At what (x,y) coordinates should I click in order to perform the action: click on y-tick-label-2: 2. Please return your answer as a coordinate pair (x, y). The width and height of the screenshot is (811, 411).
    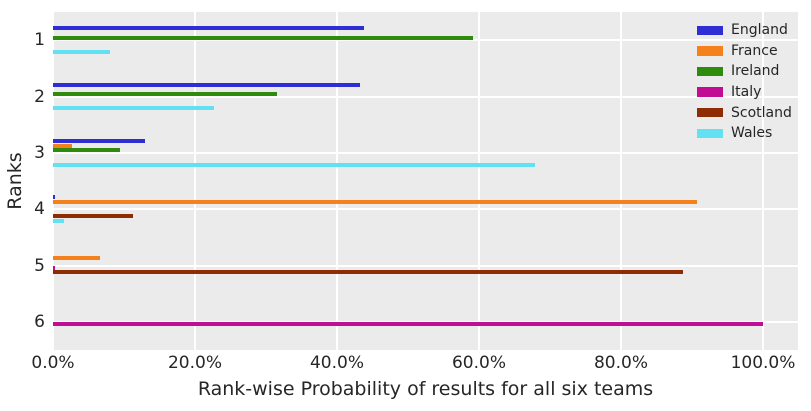
    Looking at the image, I should click on (39, 96).